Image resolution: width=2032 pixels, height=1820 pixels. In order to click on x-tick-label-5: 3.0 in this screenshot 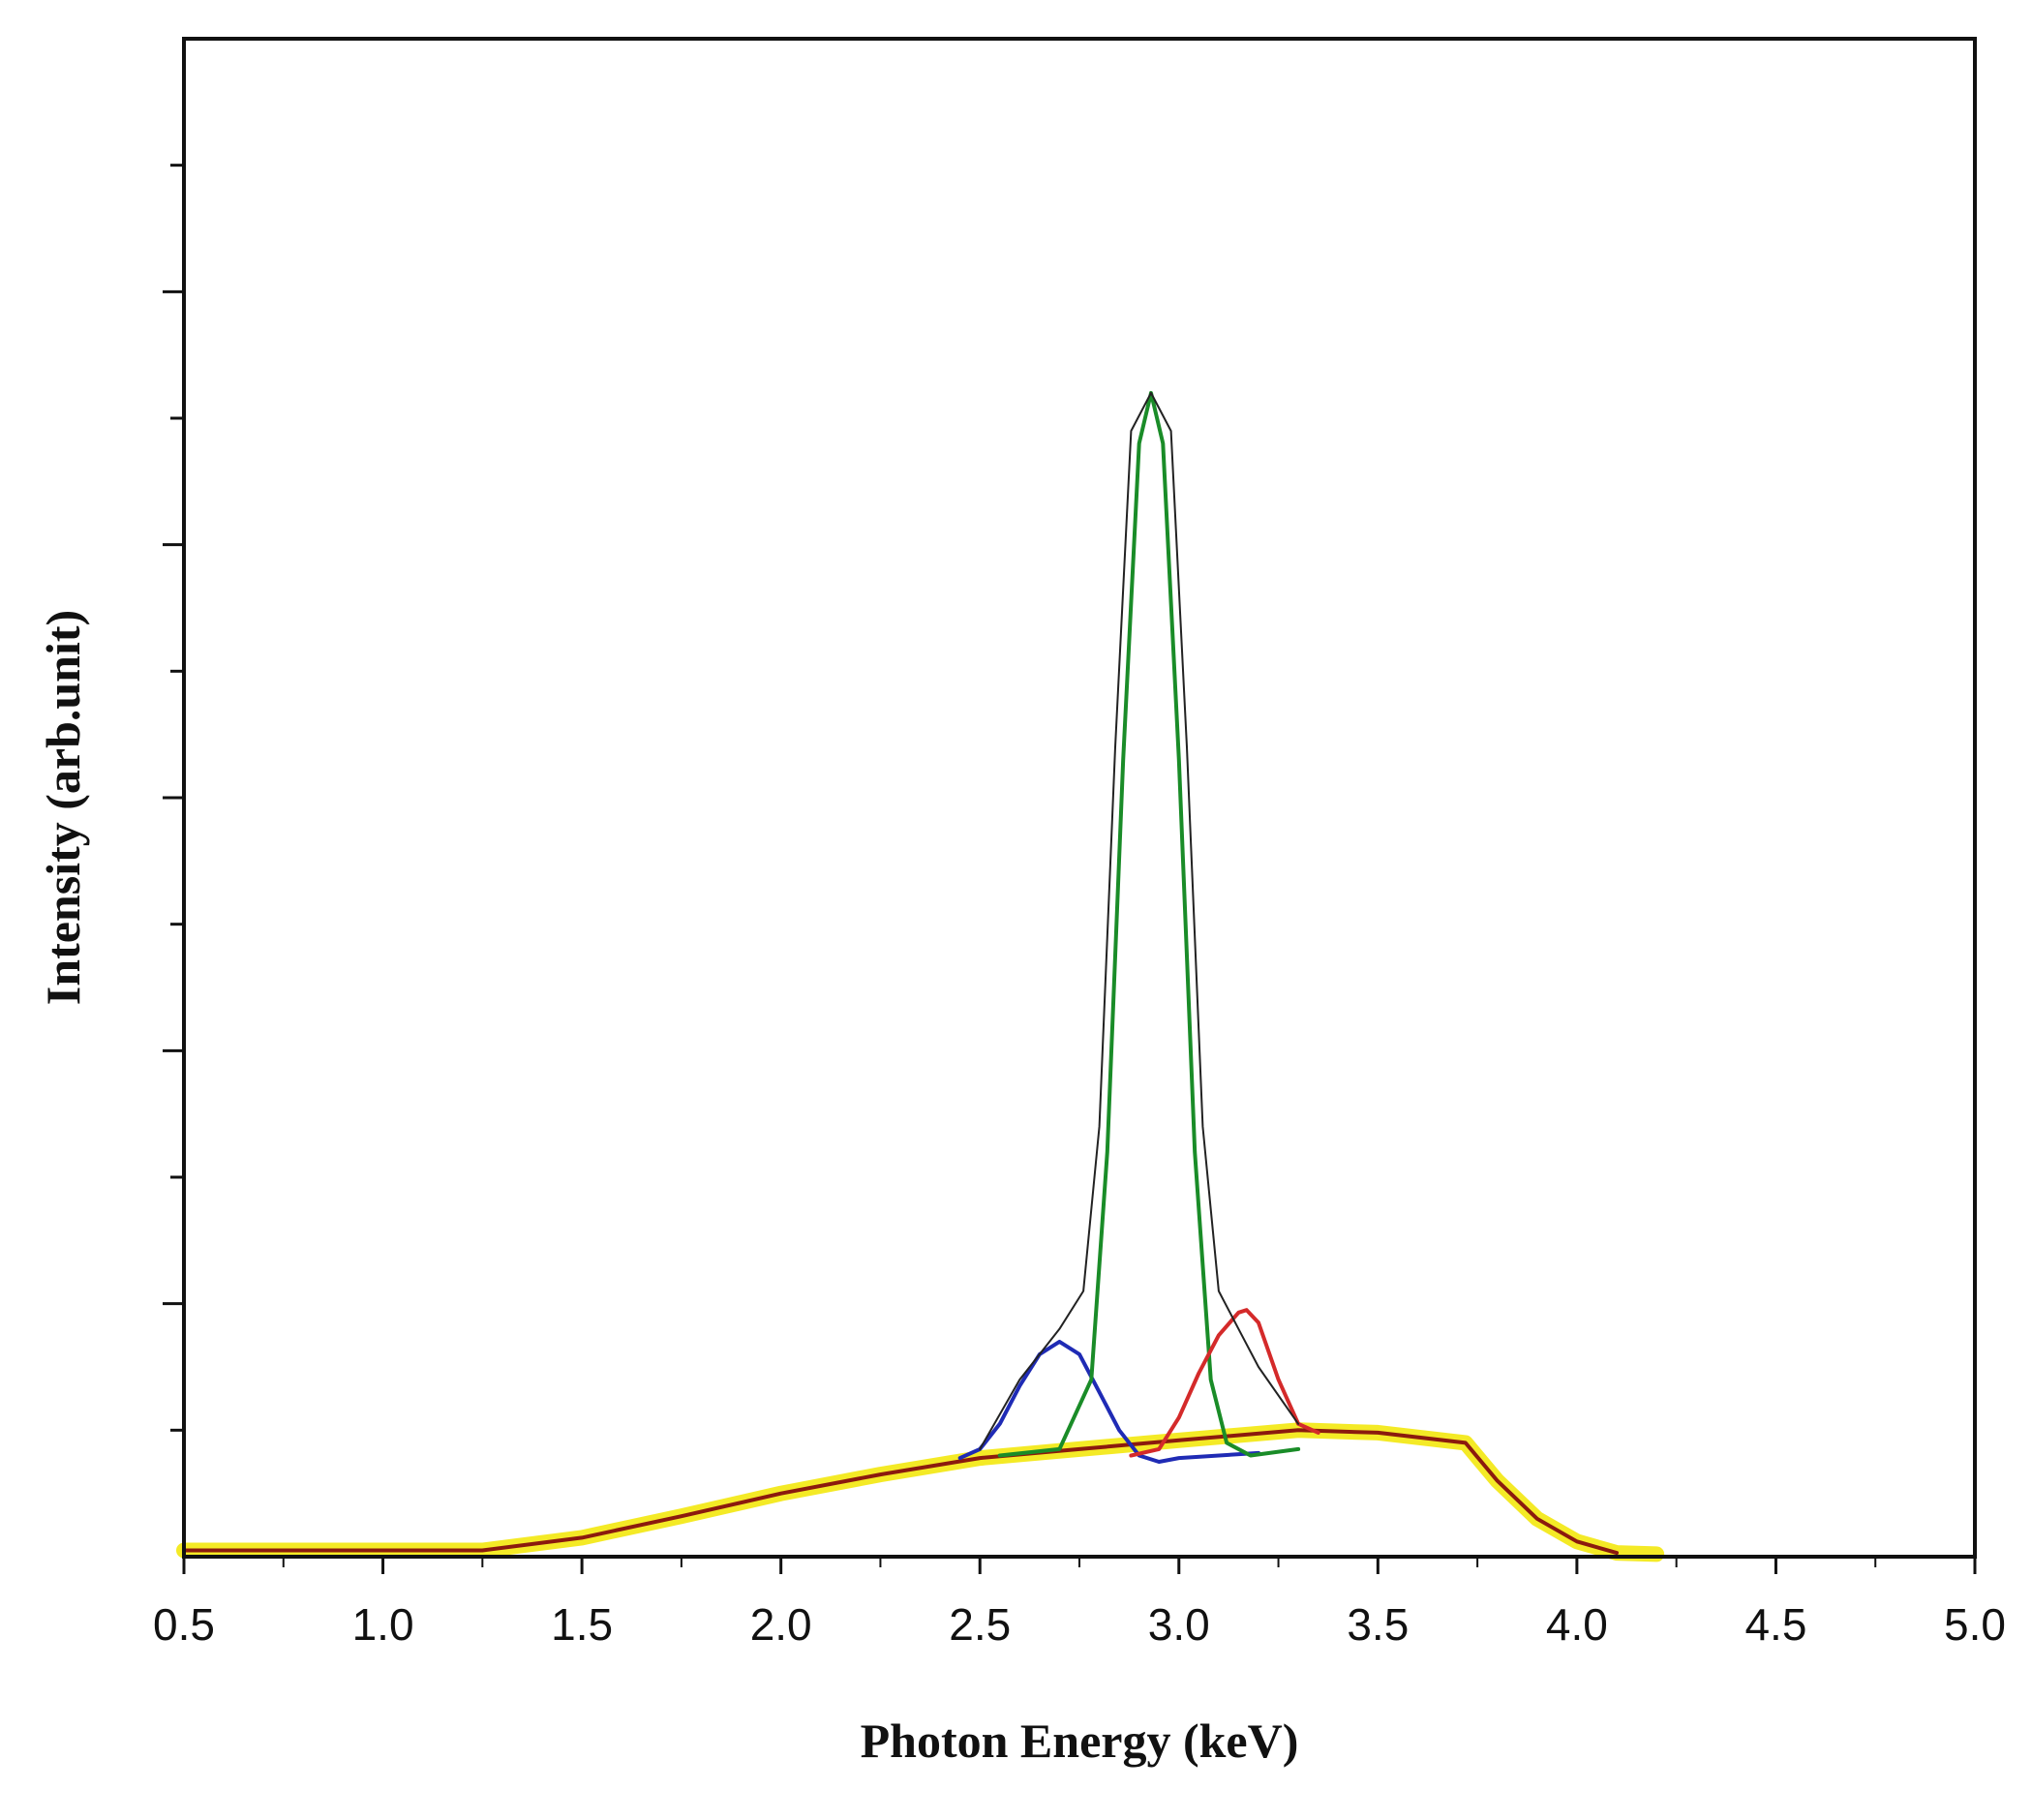, I will do `click(1179, 1625)`.